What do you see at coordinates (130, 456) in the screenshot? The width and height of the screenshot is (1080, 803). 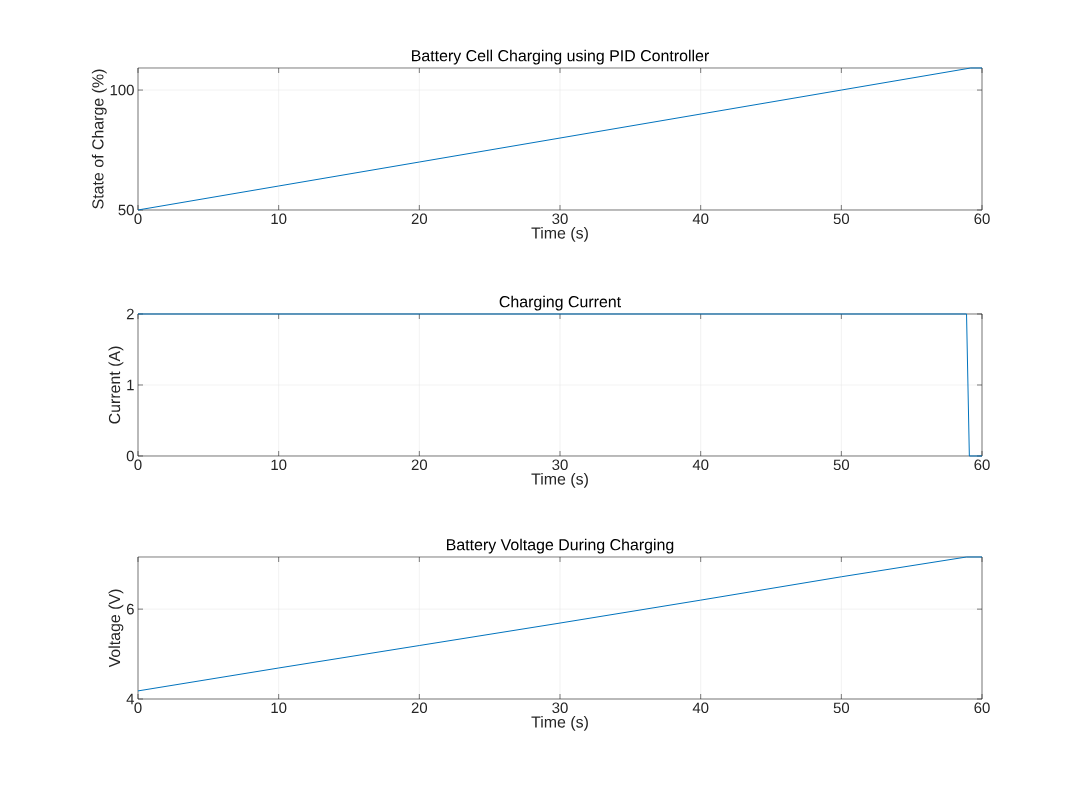 I see `y-tick-label: 0` at bounding box center [130, 456].